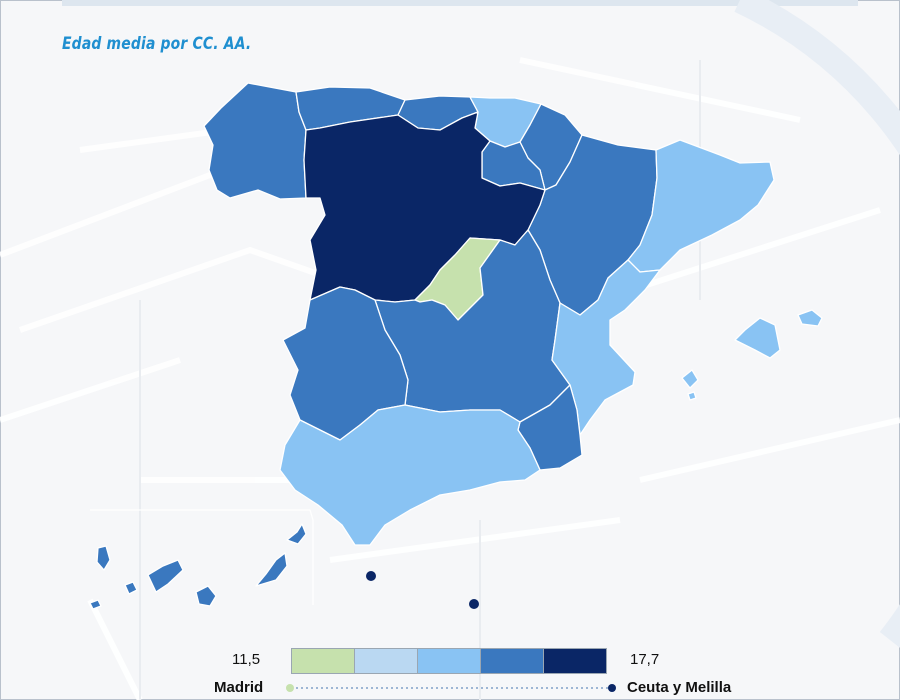 Image resolution: width=900 pixels, height=700 pixels. Describe the element at coordinates (692, 396) in the screenshot. I see `formentera-island` at that location.